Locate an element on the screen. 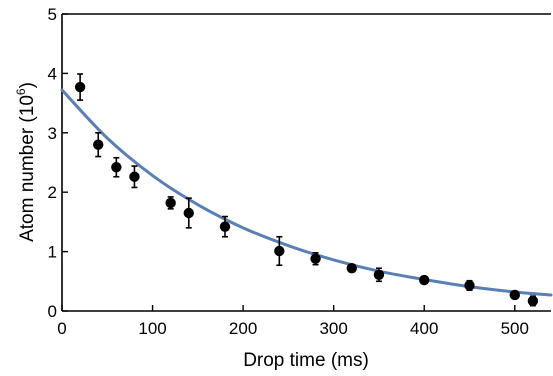  x-axis-title: Drop time (ms) is located at coordinates (306, 360).